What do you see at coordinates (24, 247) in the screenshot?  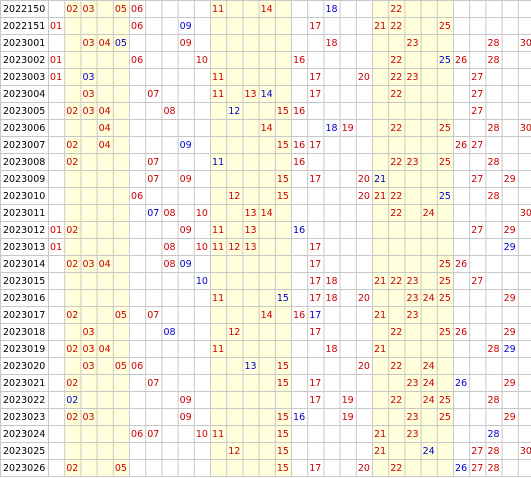 I see `issue-label: 2023013` at bounding box center [24, 247].